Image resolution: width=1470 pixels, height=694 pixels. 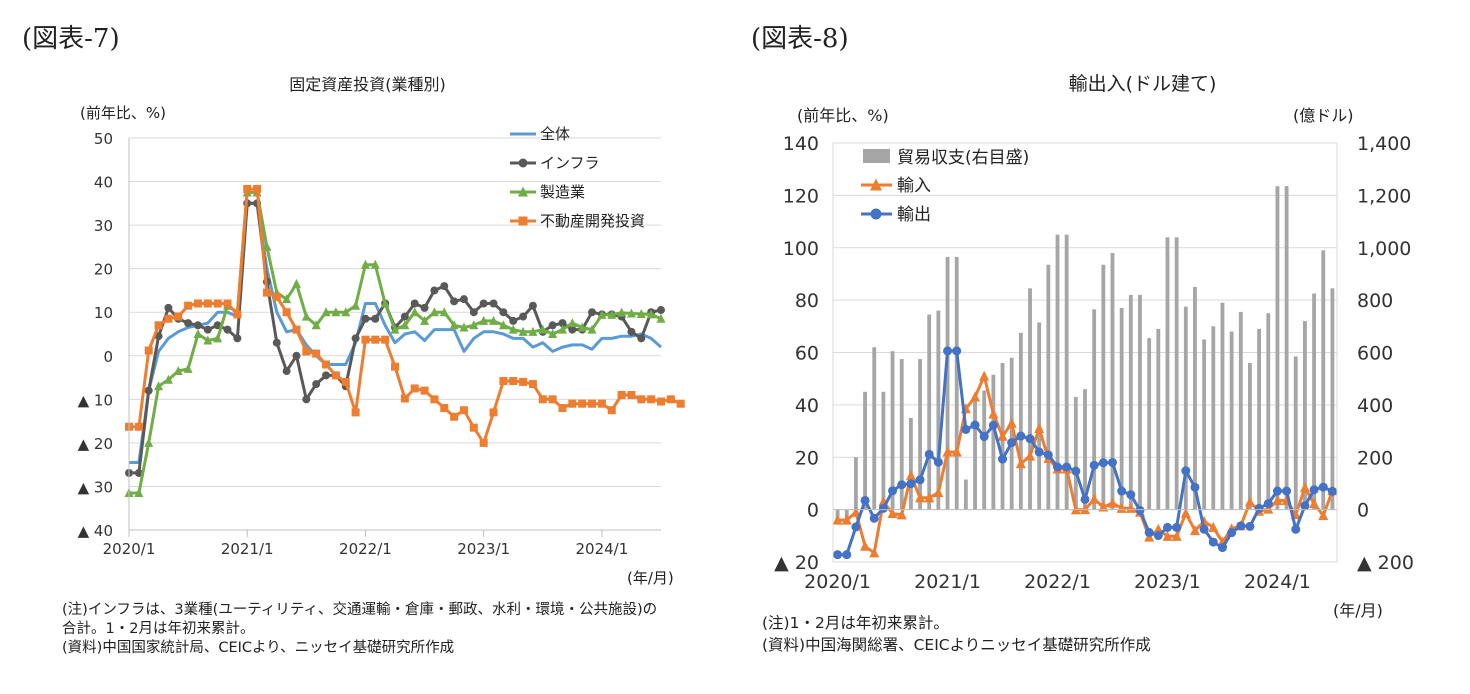 I want to click on legend-label: 輸入, so click(x=914, y=186).